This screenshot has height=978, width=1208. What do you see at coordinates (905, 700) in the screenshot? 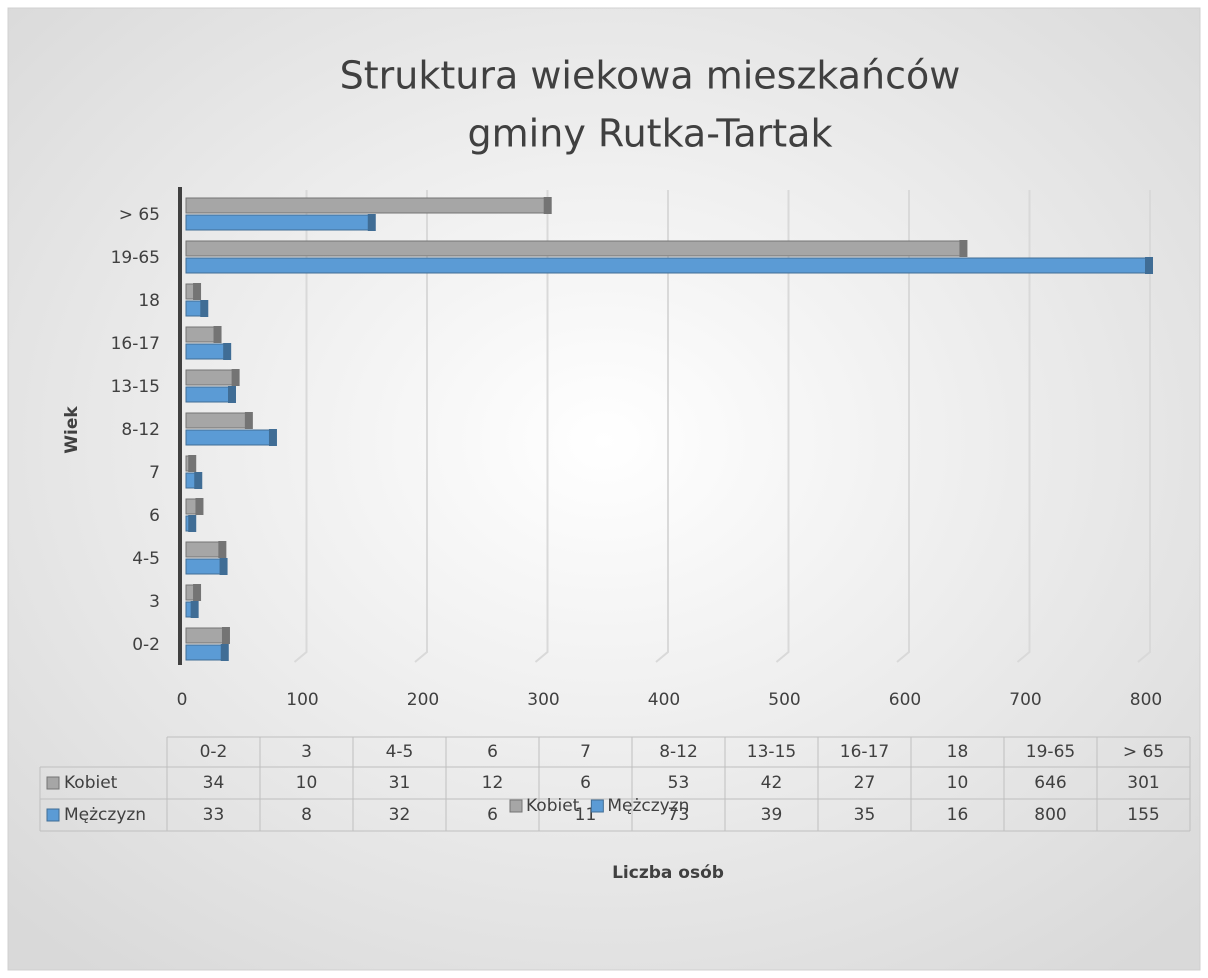
I see `x-tick-label: 600` at bounding box center [905, 700].